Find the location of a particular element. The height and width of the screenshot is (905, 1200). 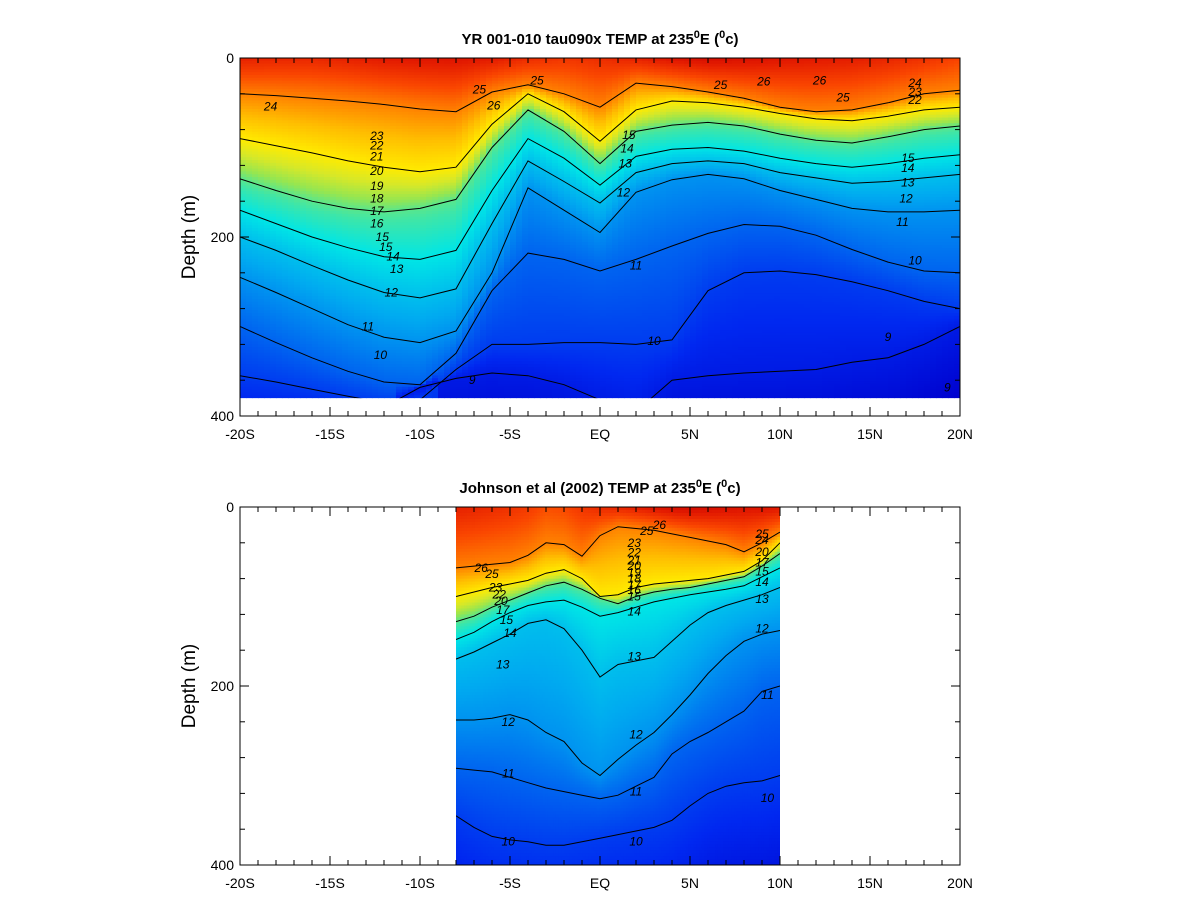

chart-title: Johnson et al (2002) TEMP at 2350E (0c) is located at coordinates (599, 487).